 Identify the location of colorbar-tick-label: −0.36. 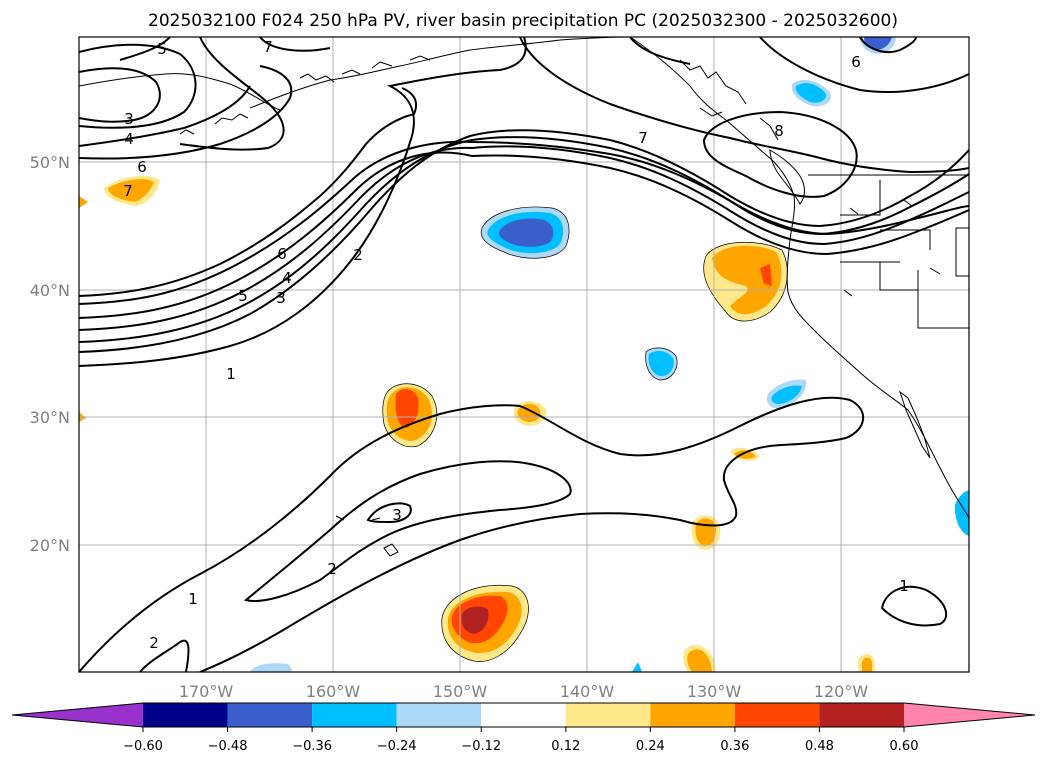
(312, 746).